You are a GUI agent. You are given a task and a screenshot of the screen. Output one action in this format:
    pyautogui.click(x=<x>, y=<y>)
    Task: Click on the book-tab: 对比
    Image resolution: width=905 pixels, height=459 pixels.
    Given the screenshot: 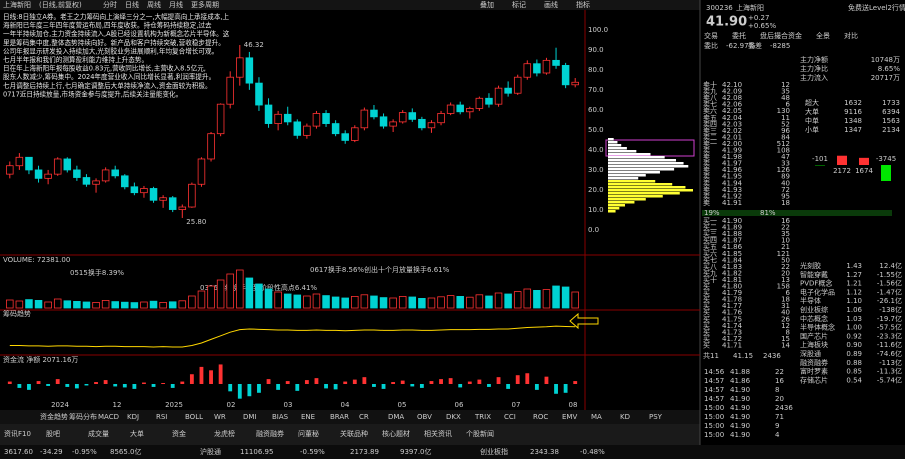 What is the action you would take?
    pyautogui.click(x=851, y=35)
    